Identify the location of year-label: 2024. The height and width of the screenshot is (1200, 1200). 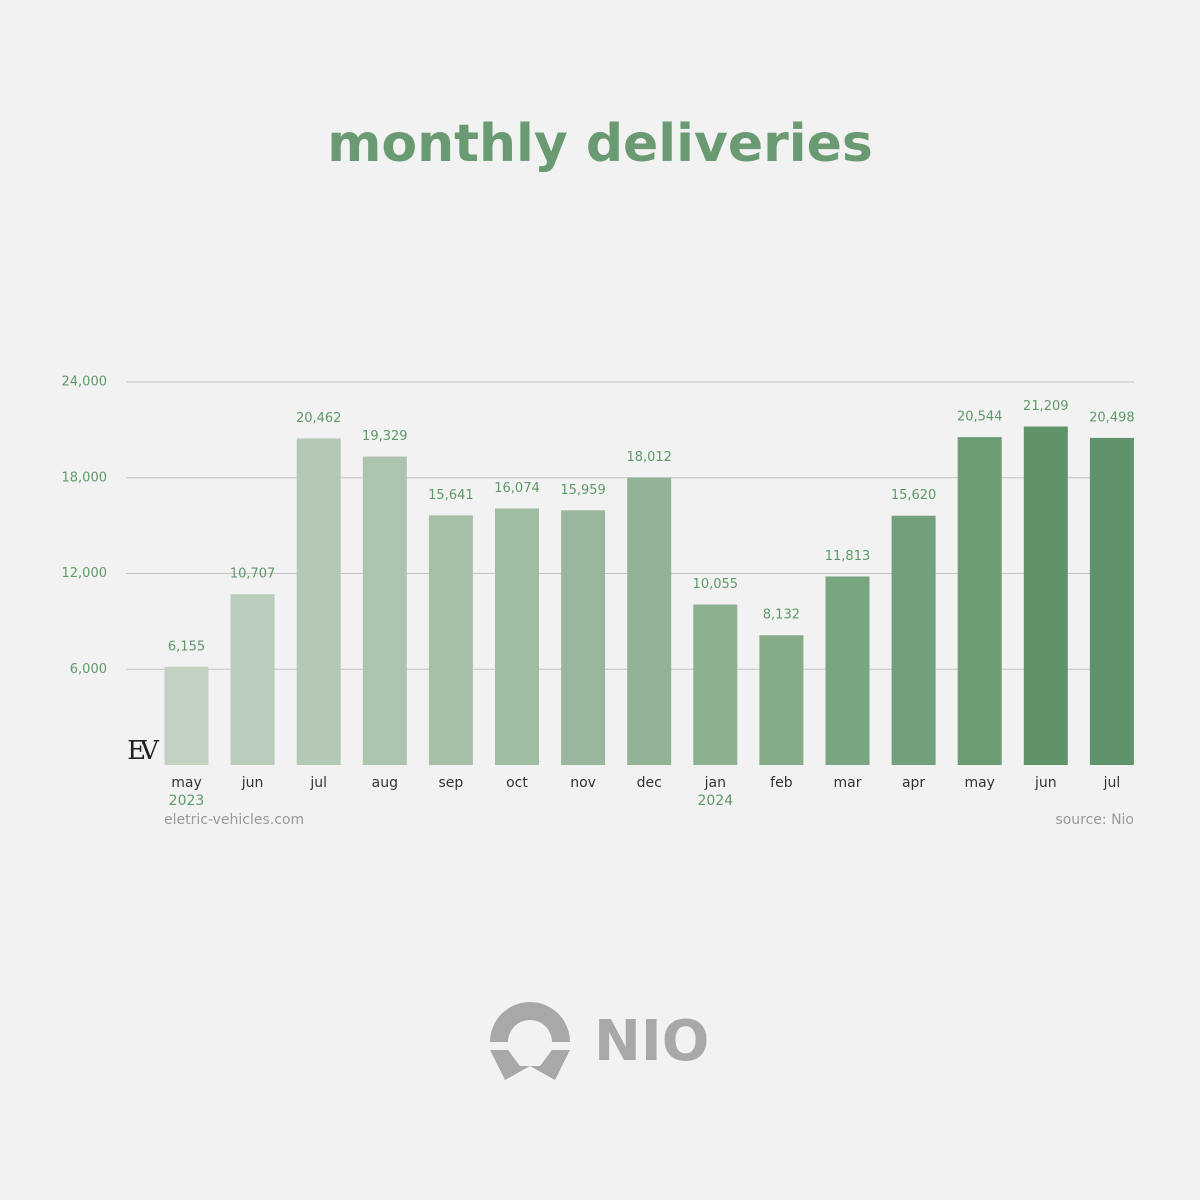
(715, 801).